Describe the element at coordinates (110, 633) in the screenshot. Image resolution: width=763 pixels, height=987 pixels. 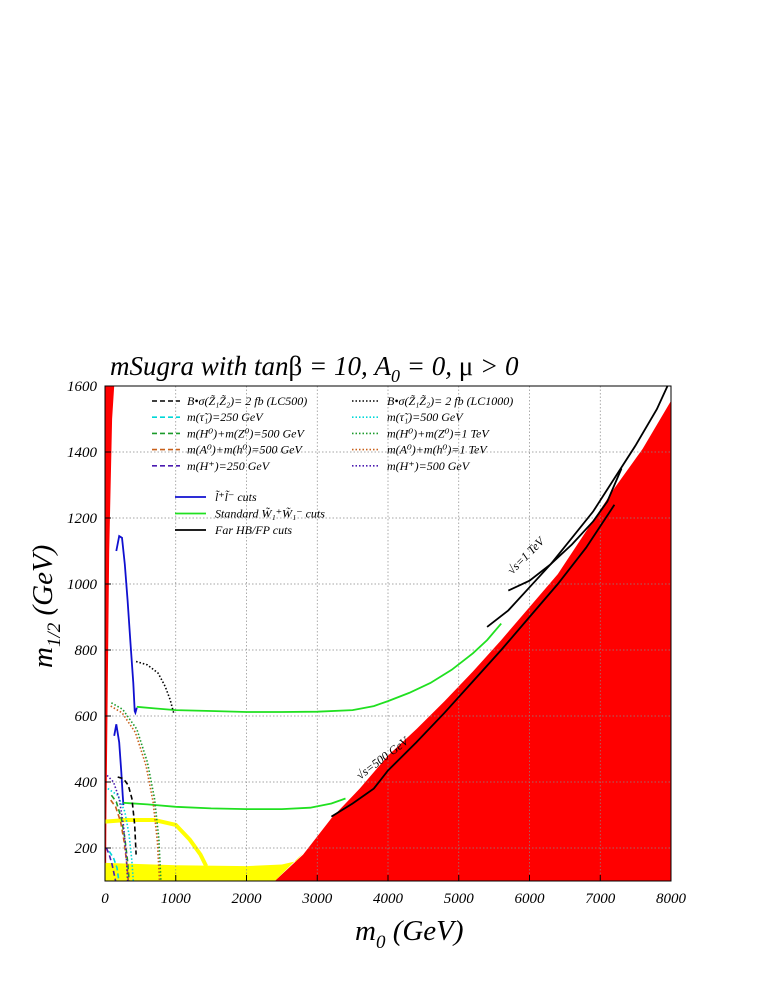
I see `excluded-left-region` at that location.